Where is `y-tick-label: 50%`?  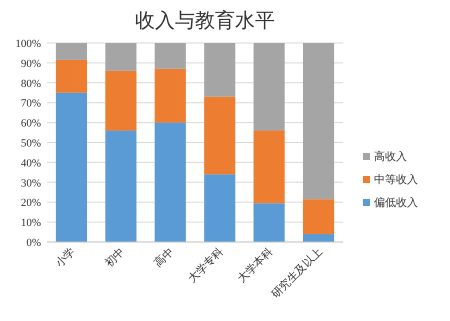 y-tick-label: 50% is located at coordinates (30, 144).